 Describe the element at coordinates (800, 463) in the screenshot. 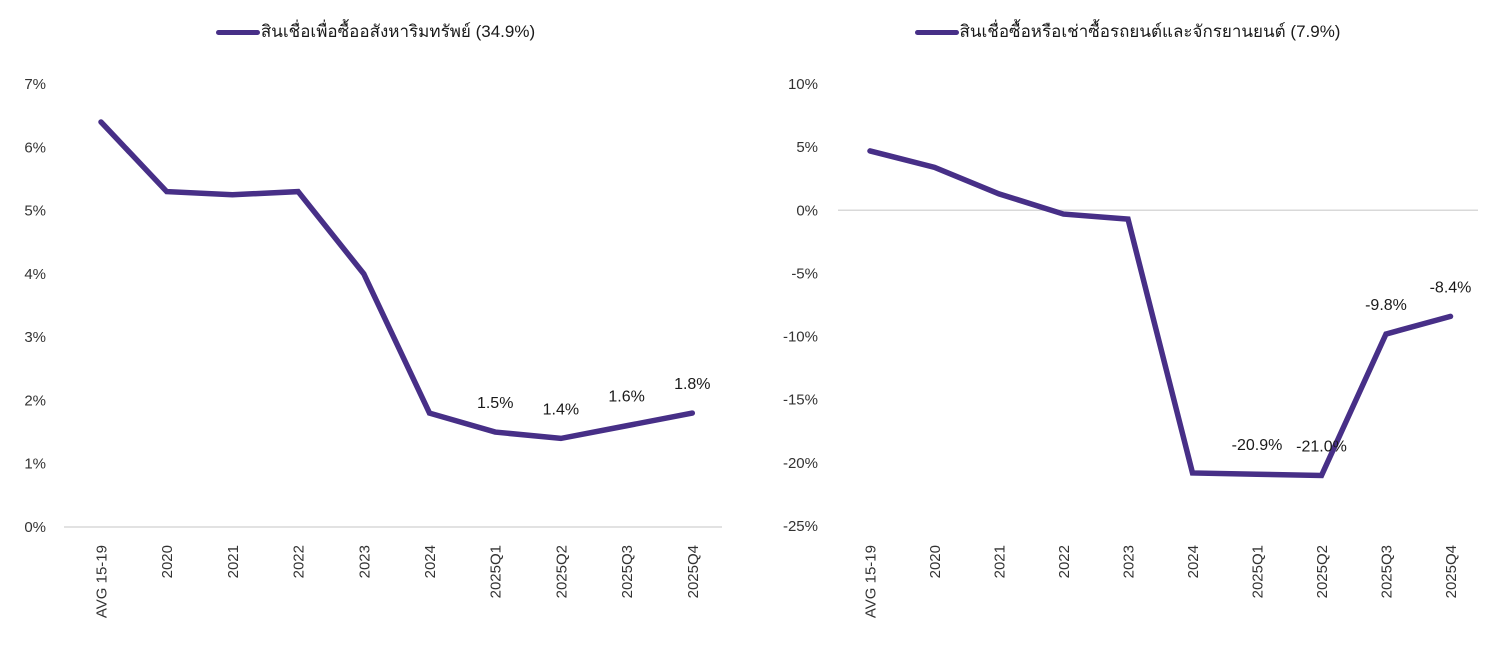

I see `y-axis-tick-label: -20%` at that location.